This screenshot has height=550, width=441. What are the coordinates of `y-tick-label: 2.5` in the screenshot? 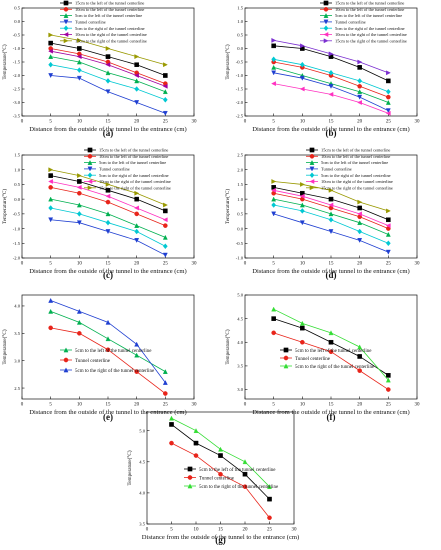 It's located at (240, 155).